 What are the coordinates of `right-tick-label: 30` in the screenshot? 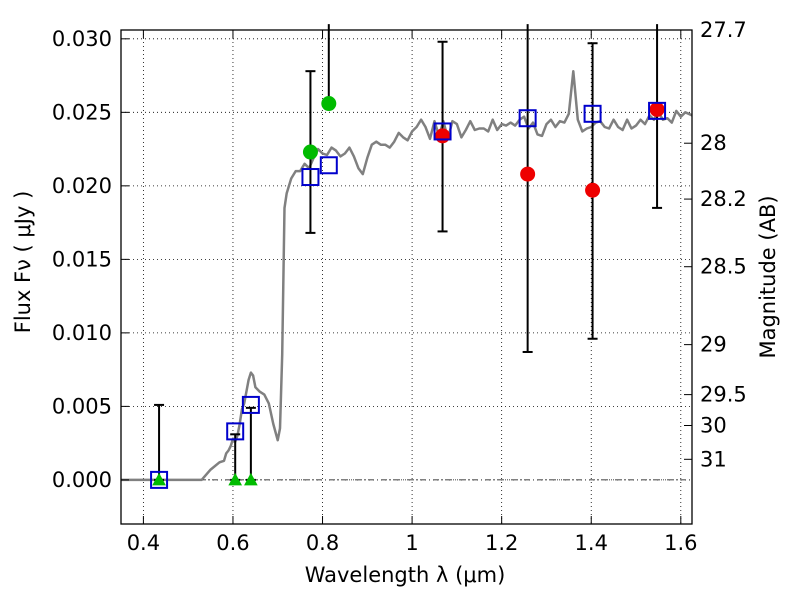 It's located at (713, 425).